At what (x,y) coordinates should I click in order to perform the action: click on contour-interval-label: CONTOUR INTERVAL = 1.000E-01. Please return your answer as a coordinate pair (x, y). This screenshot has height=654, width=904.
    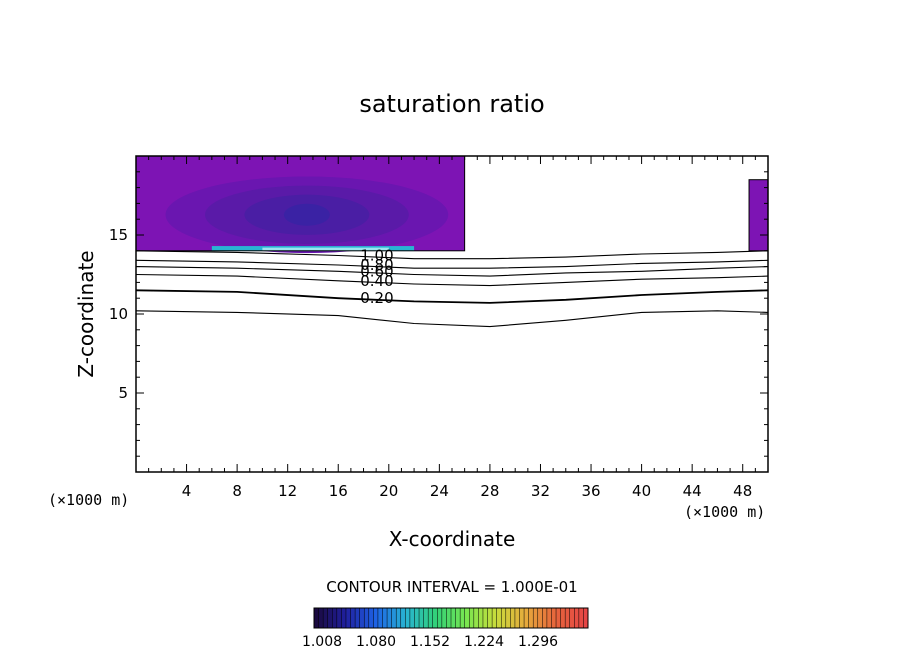
    Looking at the image, I should click on (451, 587).